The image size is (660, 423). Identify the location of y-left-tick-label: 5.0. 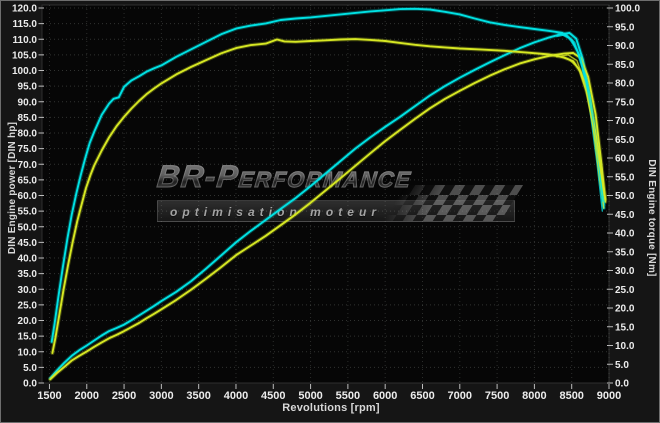
(30, 368).